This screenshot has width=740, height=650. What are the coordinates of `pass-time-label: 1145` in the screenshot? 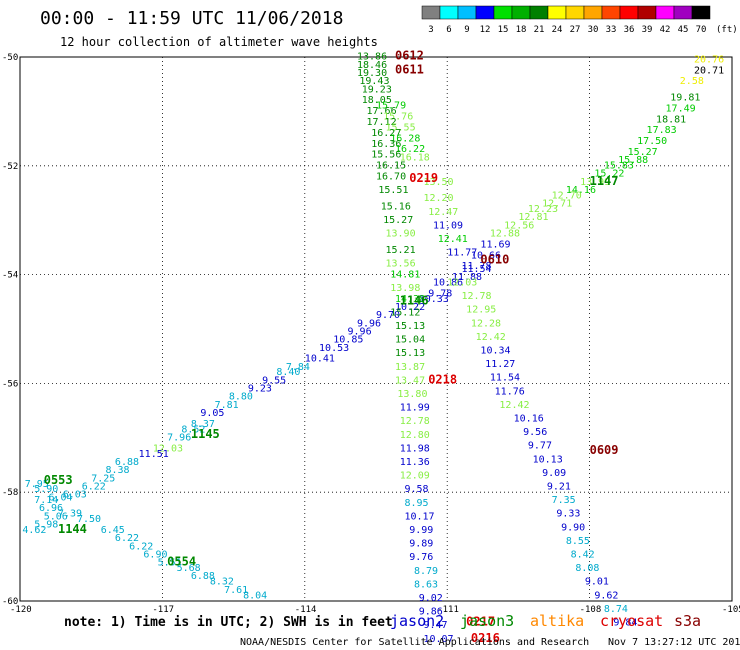 It's located at (205, 434).